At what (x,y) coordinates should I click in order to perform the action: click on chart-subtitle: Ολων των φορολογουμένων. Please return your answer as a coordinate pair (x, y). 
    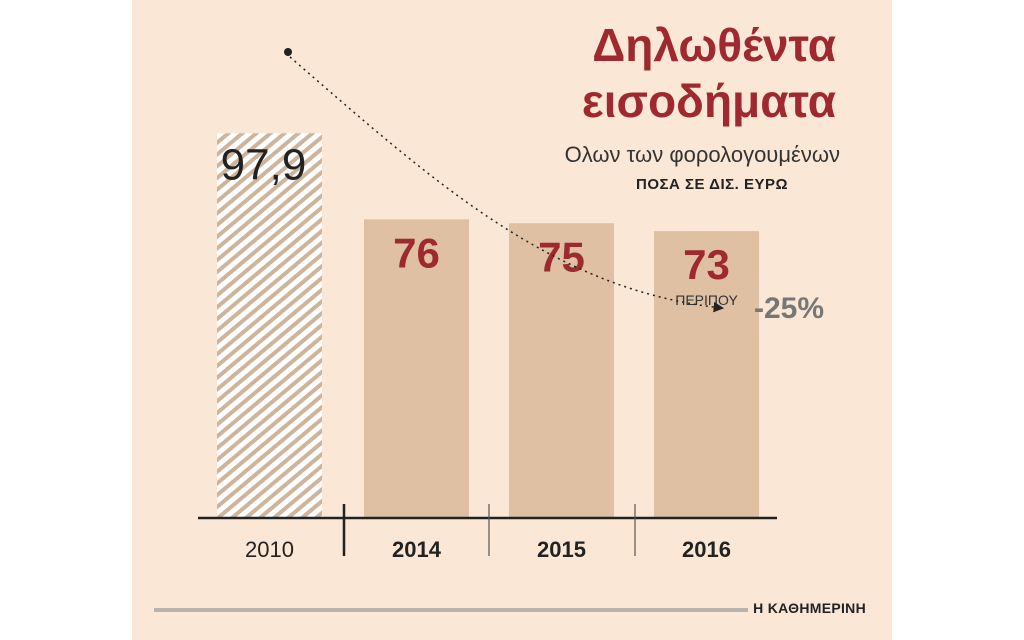
    Looking at the image, I should click on (702, 154).